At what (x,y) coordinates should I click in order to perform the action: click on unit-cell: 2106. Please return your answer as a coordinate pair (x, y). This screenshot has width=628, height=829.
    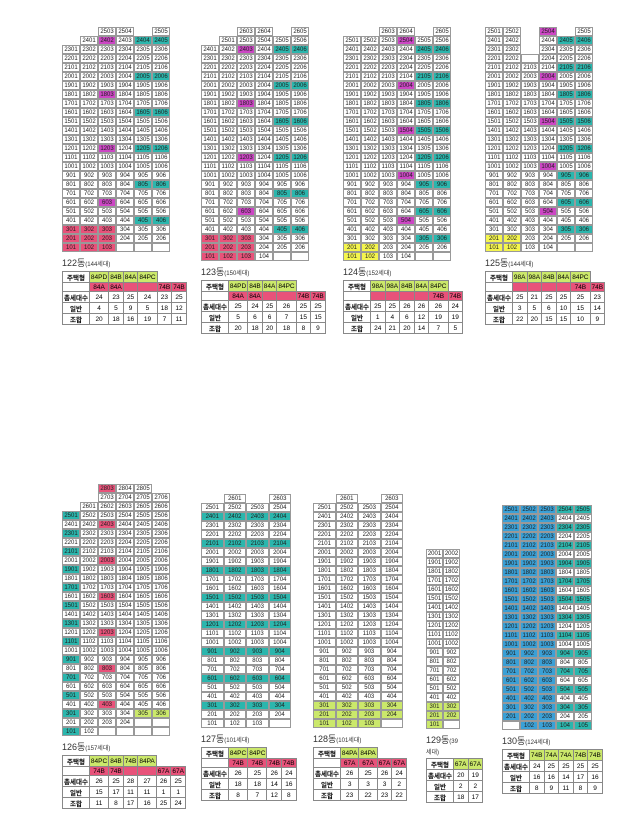
    Looking at the image, I should click on (161, 67).